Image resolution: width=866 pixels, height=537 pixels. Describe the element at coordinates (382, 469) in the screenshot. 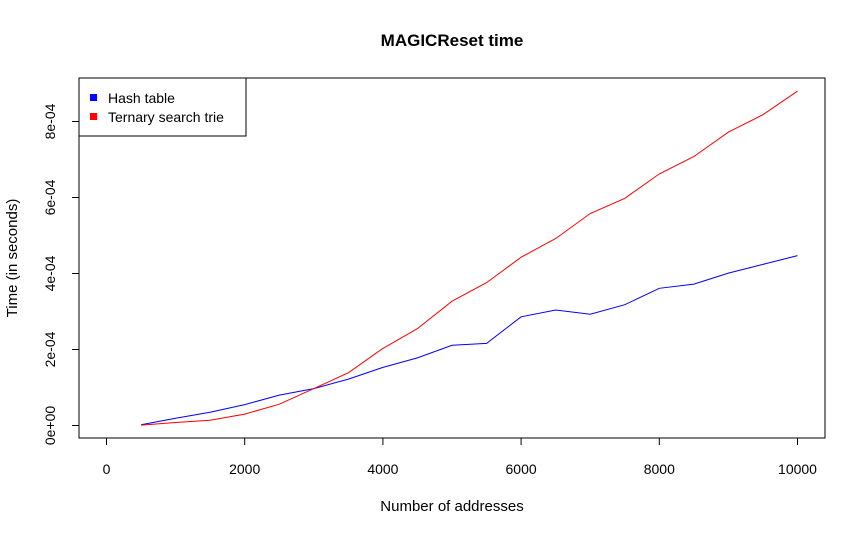

I see `x-tick-label: 4000` at that location.